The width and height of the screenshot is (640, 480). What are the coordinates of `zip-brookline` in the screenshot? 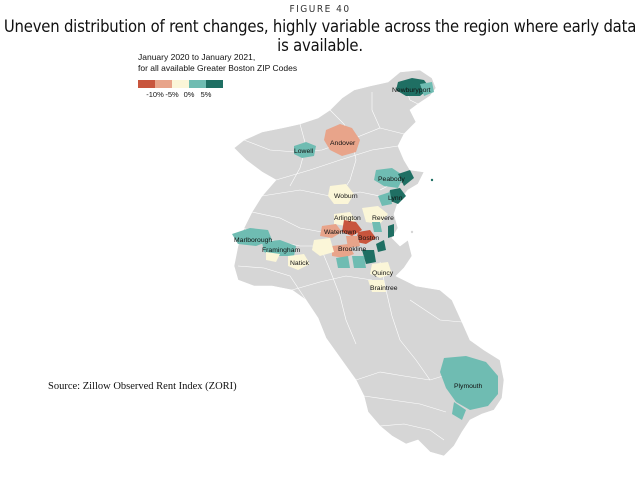 It's located at (343, 251).